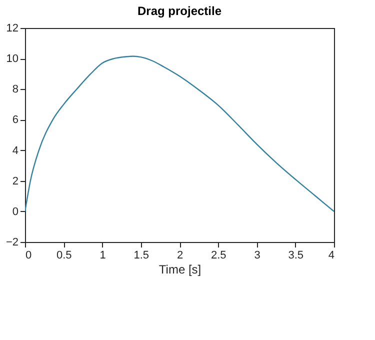 This screenshot has width=375, height=340. I want to click on y-tick-label: 2, so click(15, 181).